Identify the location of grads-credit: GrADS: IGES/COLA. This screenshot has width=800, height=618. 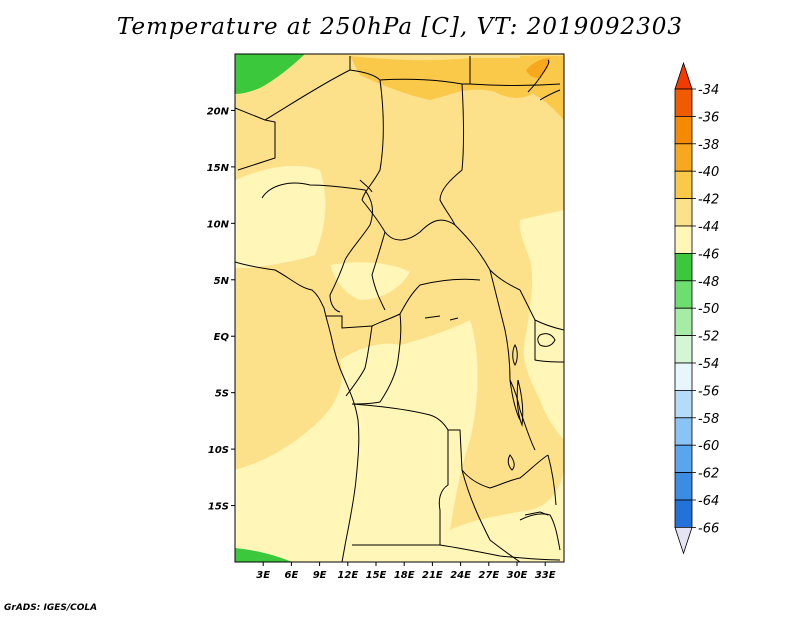
(51, 608).